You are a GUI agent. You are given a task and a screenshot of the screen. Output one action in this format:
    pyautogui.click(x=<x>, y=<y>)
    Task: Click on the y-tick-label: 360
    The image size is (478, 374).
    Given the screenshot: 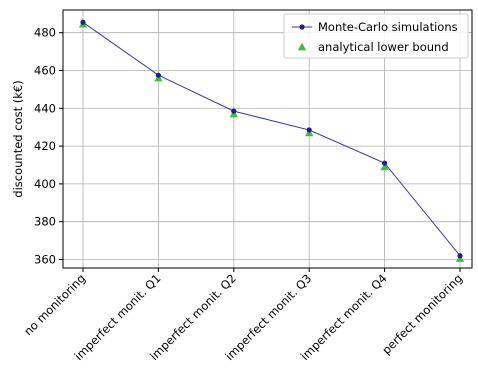 What is the action you would take?
    pyautogui.click(x=45, y=259)
    